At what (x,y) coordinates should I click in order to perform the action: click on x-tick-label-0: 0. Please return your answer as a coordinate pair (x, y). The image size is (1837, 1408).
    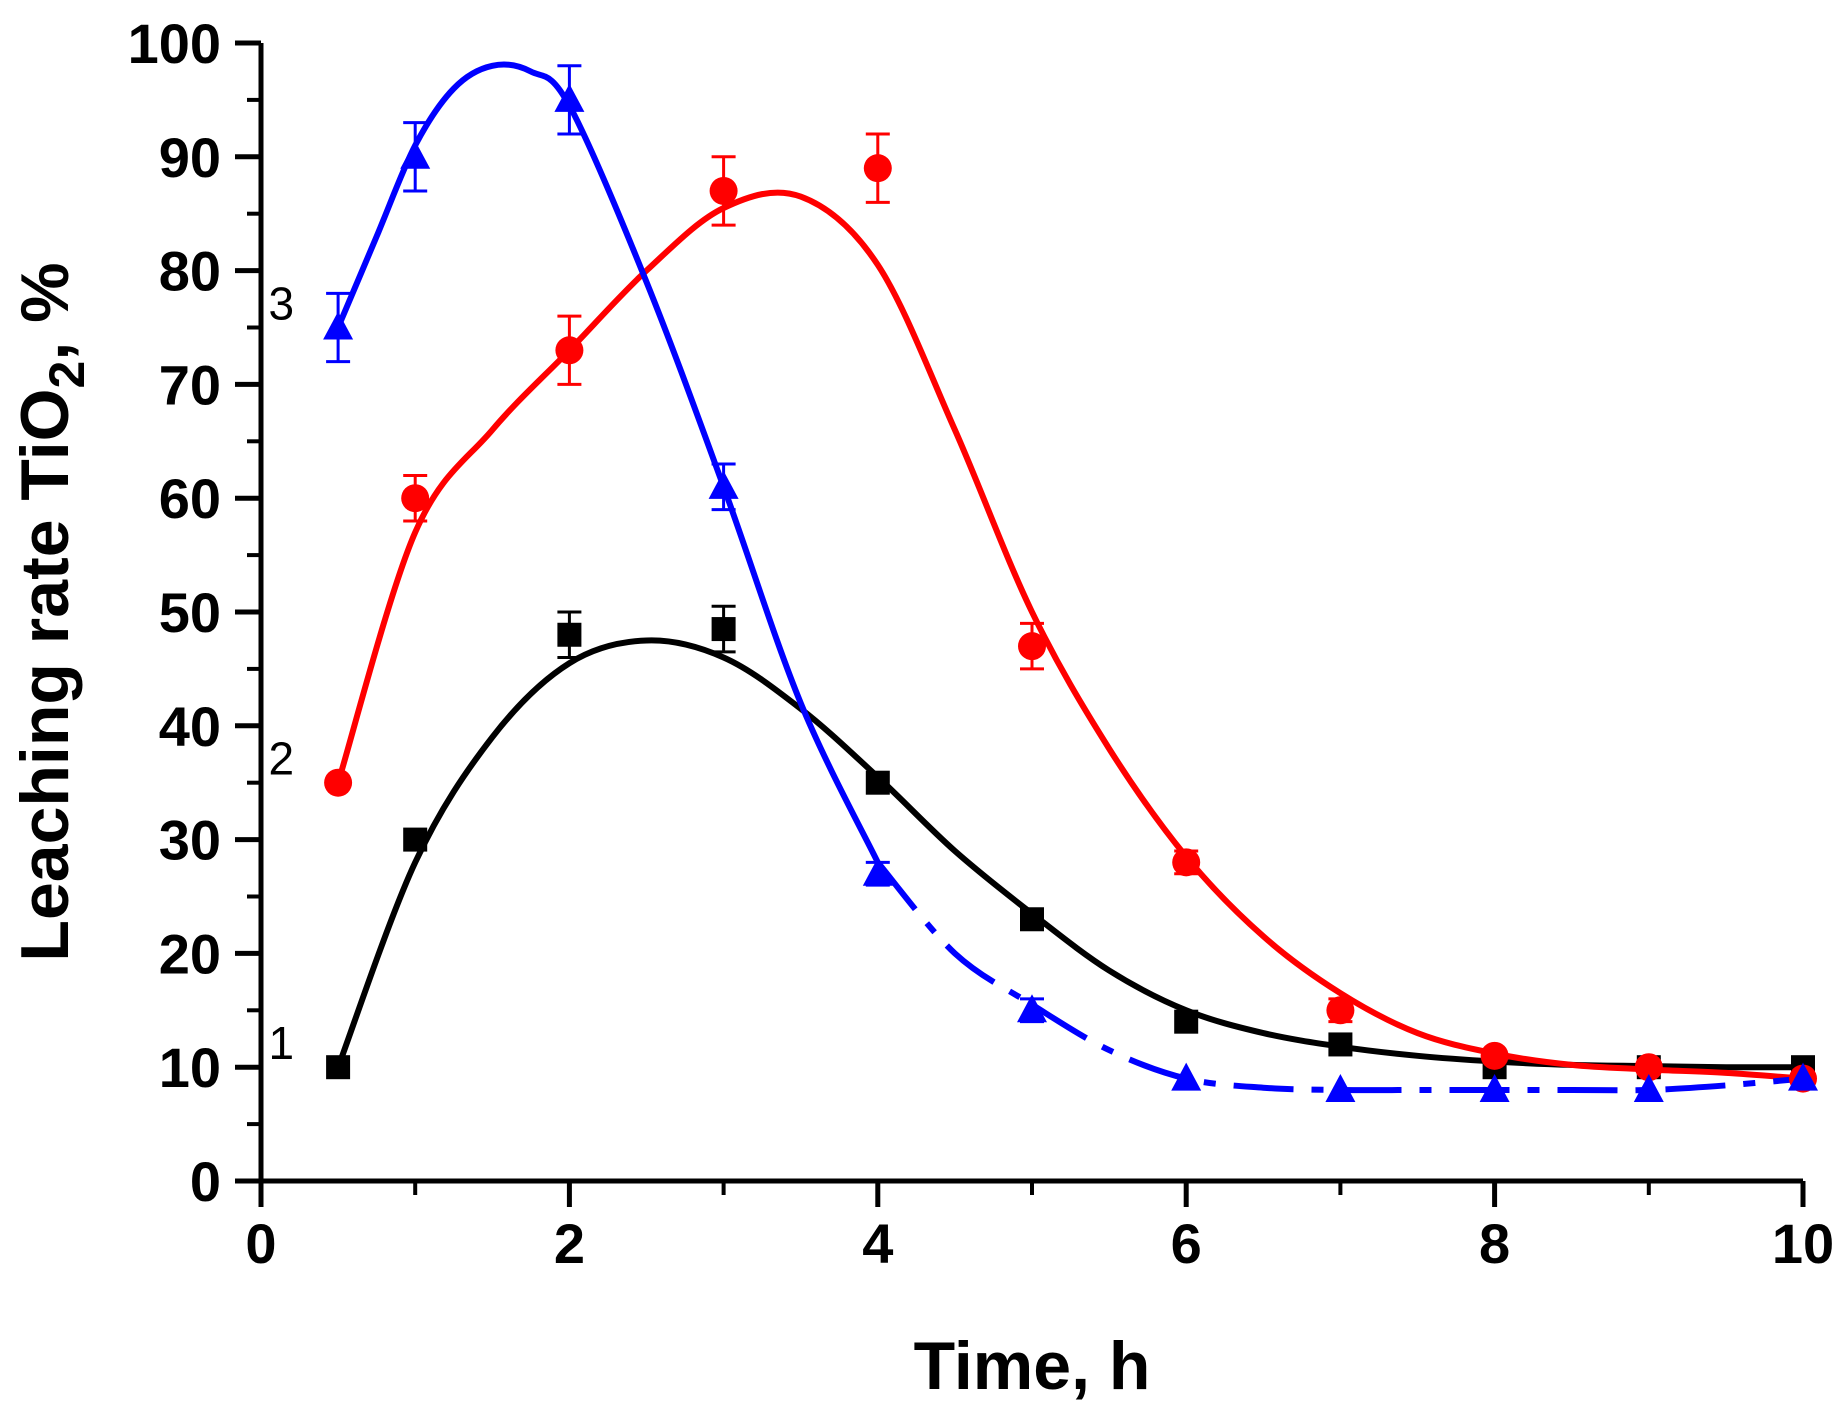
    Looking at the image, I should click on (260, 1243).